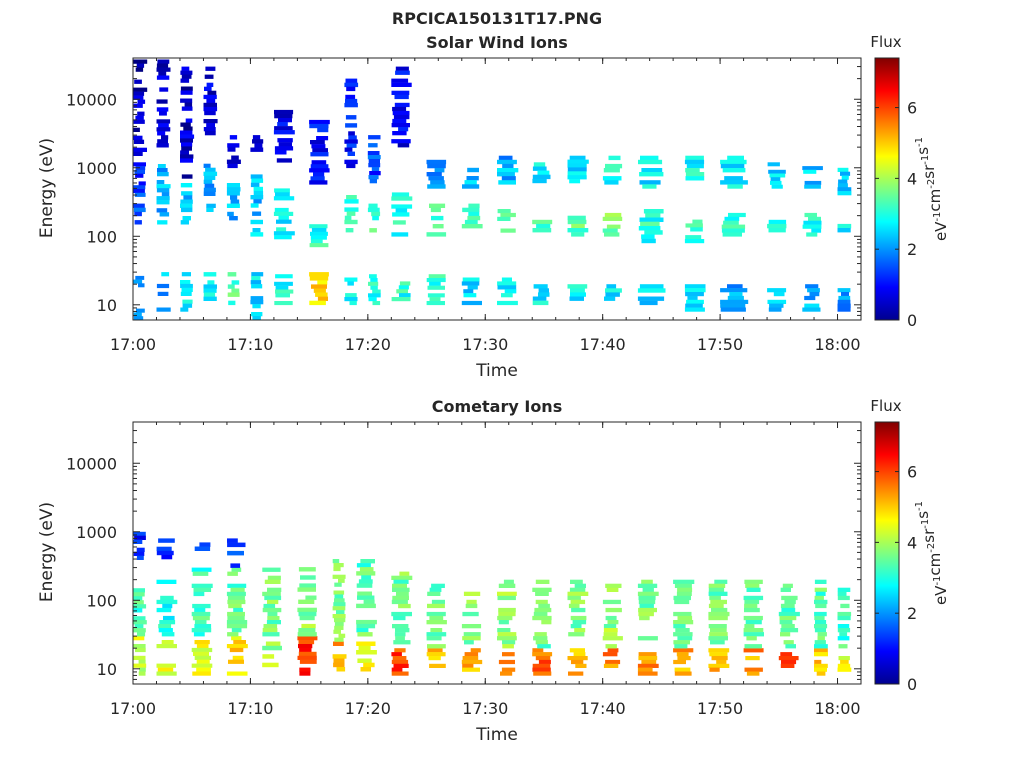  I want to click on y-tick-label: 10, so click(107, 305).